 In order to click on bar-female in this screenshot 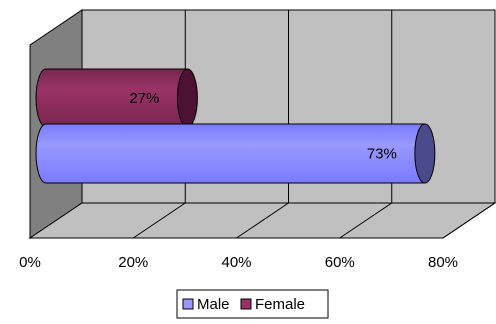, I will do `click(111, 98)`.